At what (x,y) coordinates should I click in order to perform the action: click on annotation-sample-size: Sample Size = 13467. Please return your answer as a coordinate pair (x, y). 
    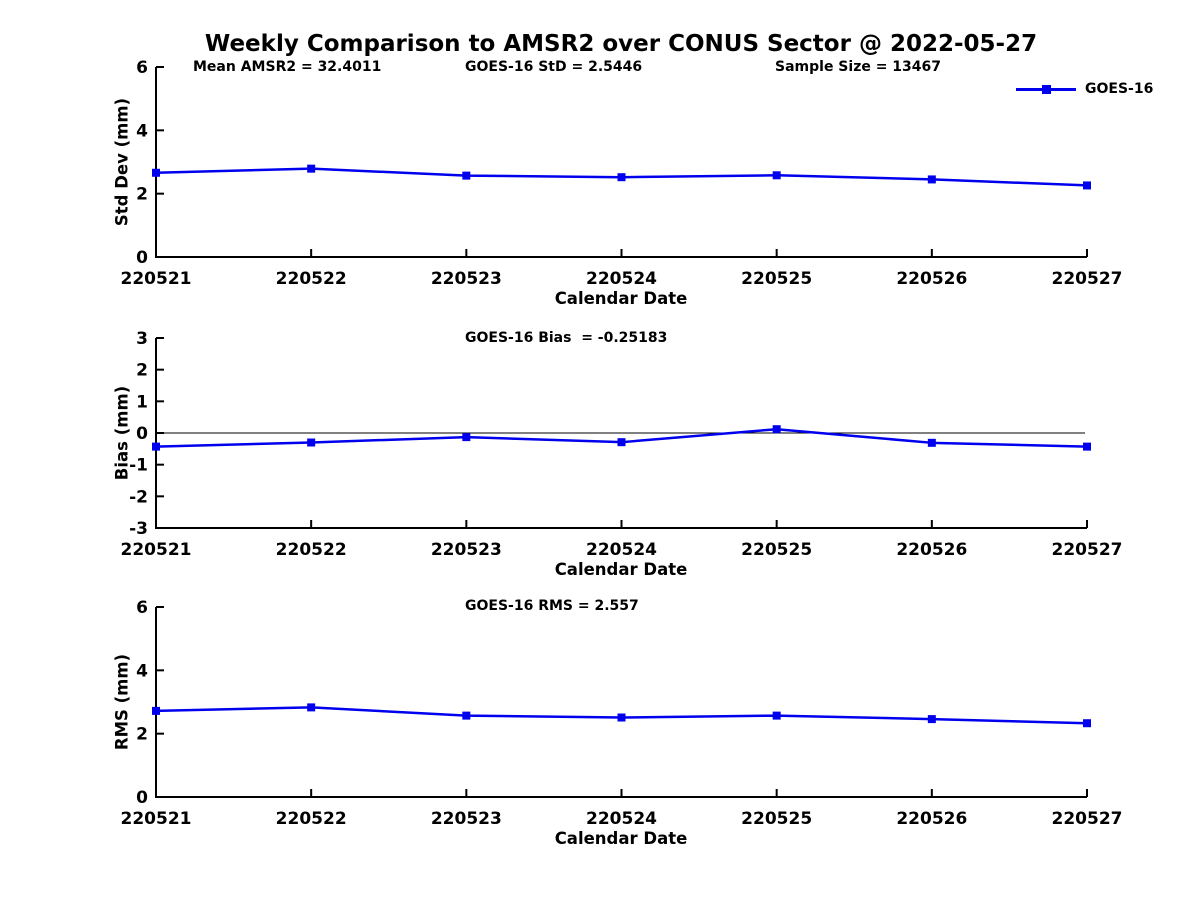
    Looking at the image, I should click on (858, 67).